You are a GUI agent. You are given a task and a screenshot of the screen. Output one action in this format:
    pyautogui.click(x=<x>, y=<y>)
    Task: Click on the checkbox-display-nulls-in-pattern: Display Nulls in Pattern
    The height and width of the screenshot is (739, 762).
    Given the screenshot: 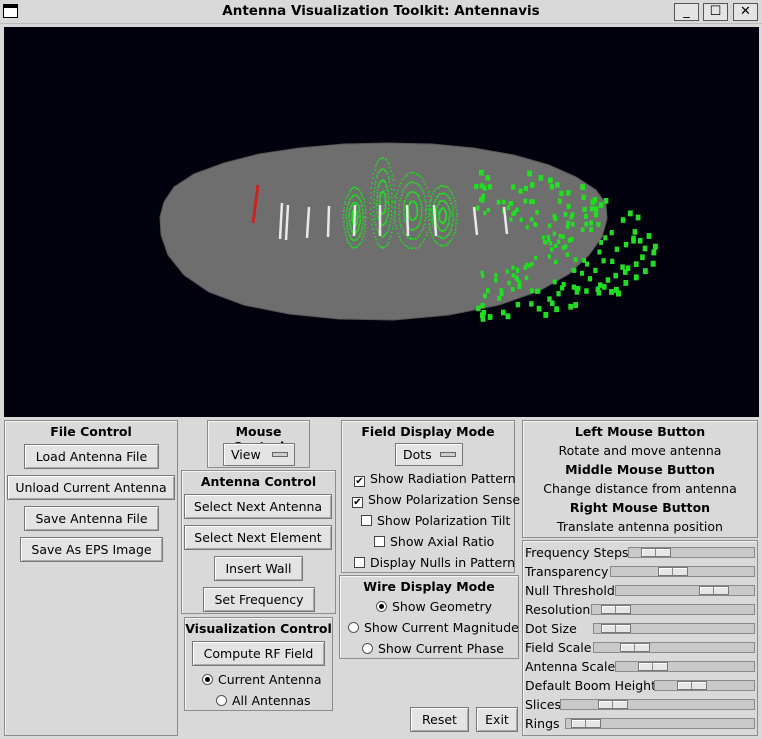 What is the action you would take?
    pyautogui.click(x=434, y=562)
    